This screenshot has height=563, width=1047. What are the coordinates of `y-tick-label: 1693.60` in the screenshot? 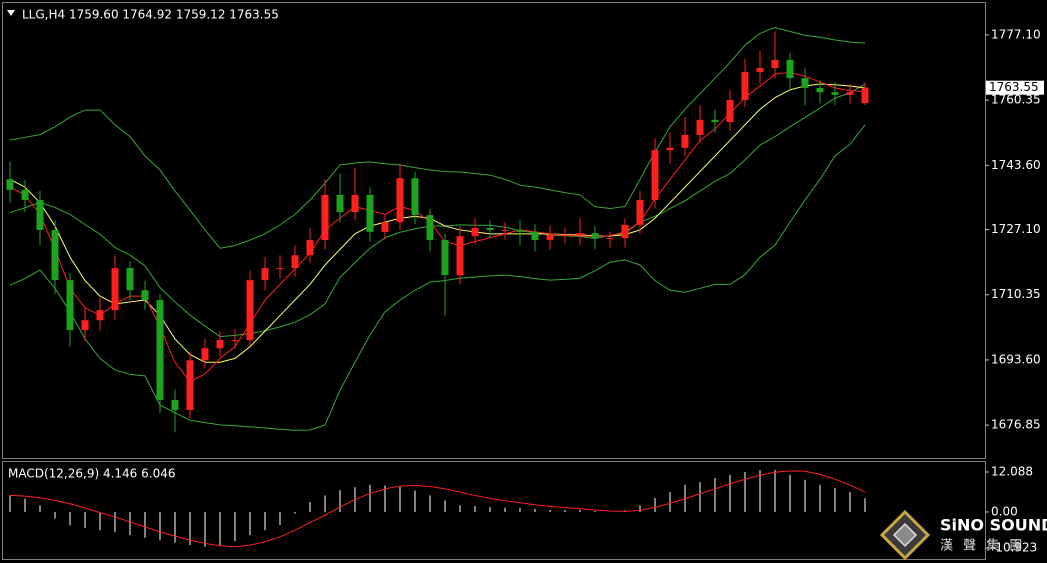 It's located at (1016, 359).